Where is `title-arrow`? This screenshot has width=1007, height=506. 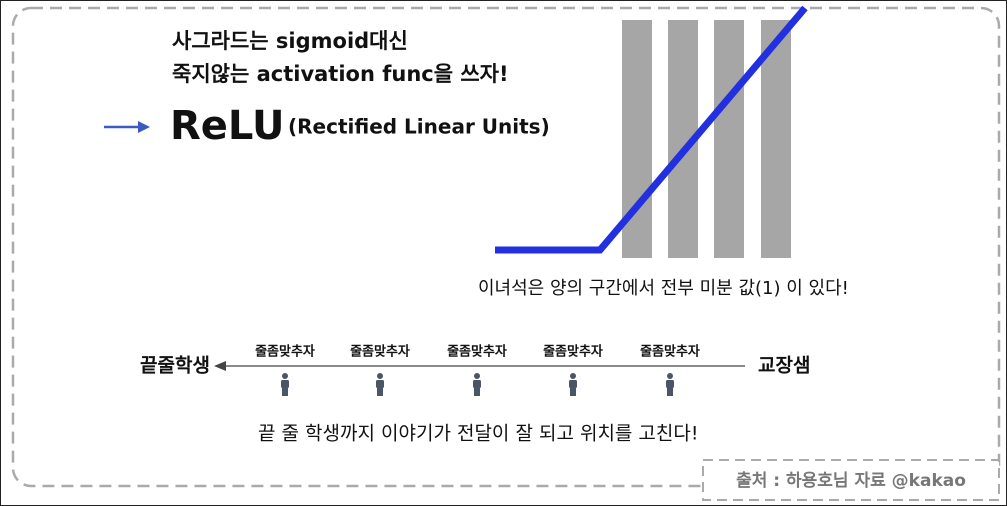 title-arrow is located at coordinates (127, 127).